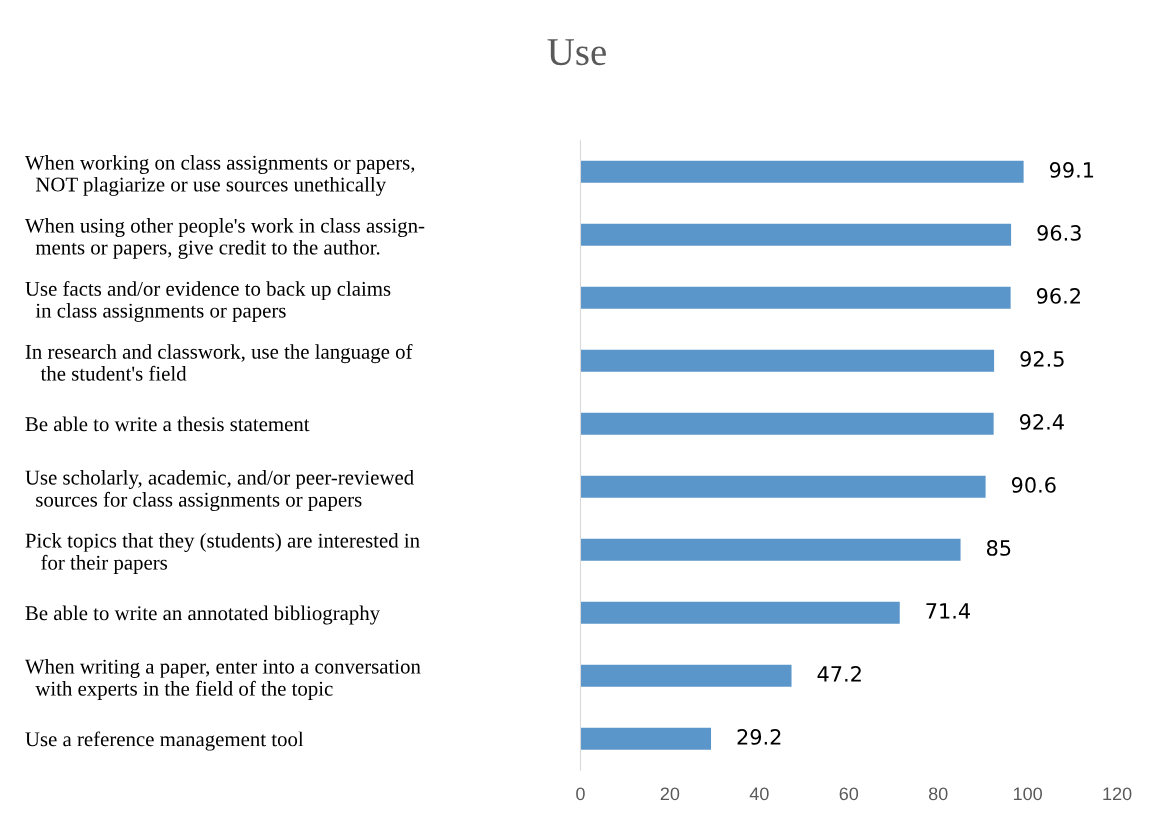 This screenshot has height=840, width=1154. What do you see at coordinates (1059, 233) in the screenshot?
I see `data-label: 96.3` at bounding box center [1059, 233].